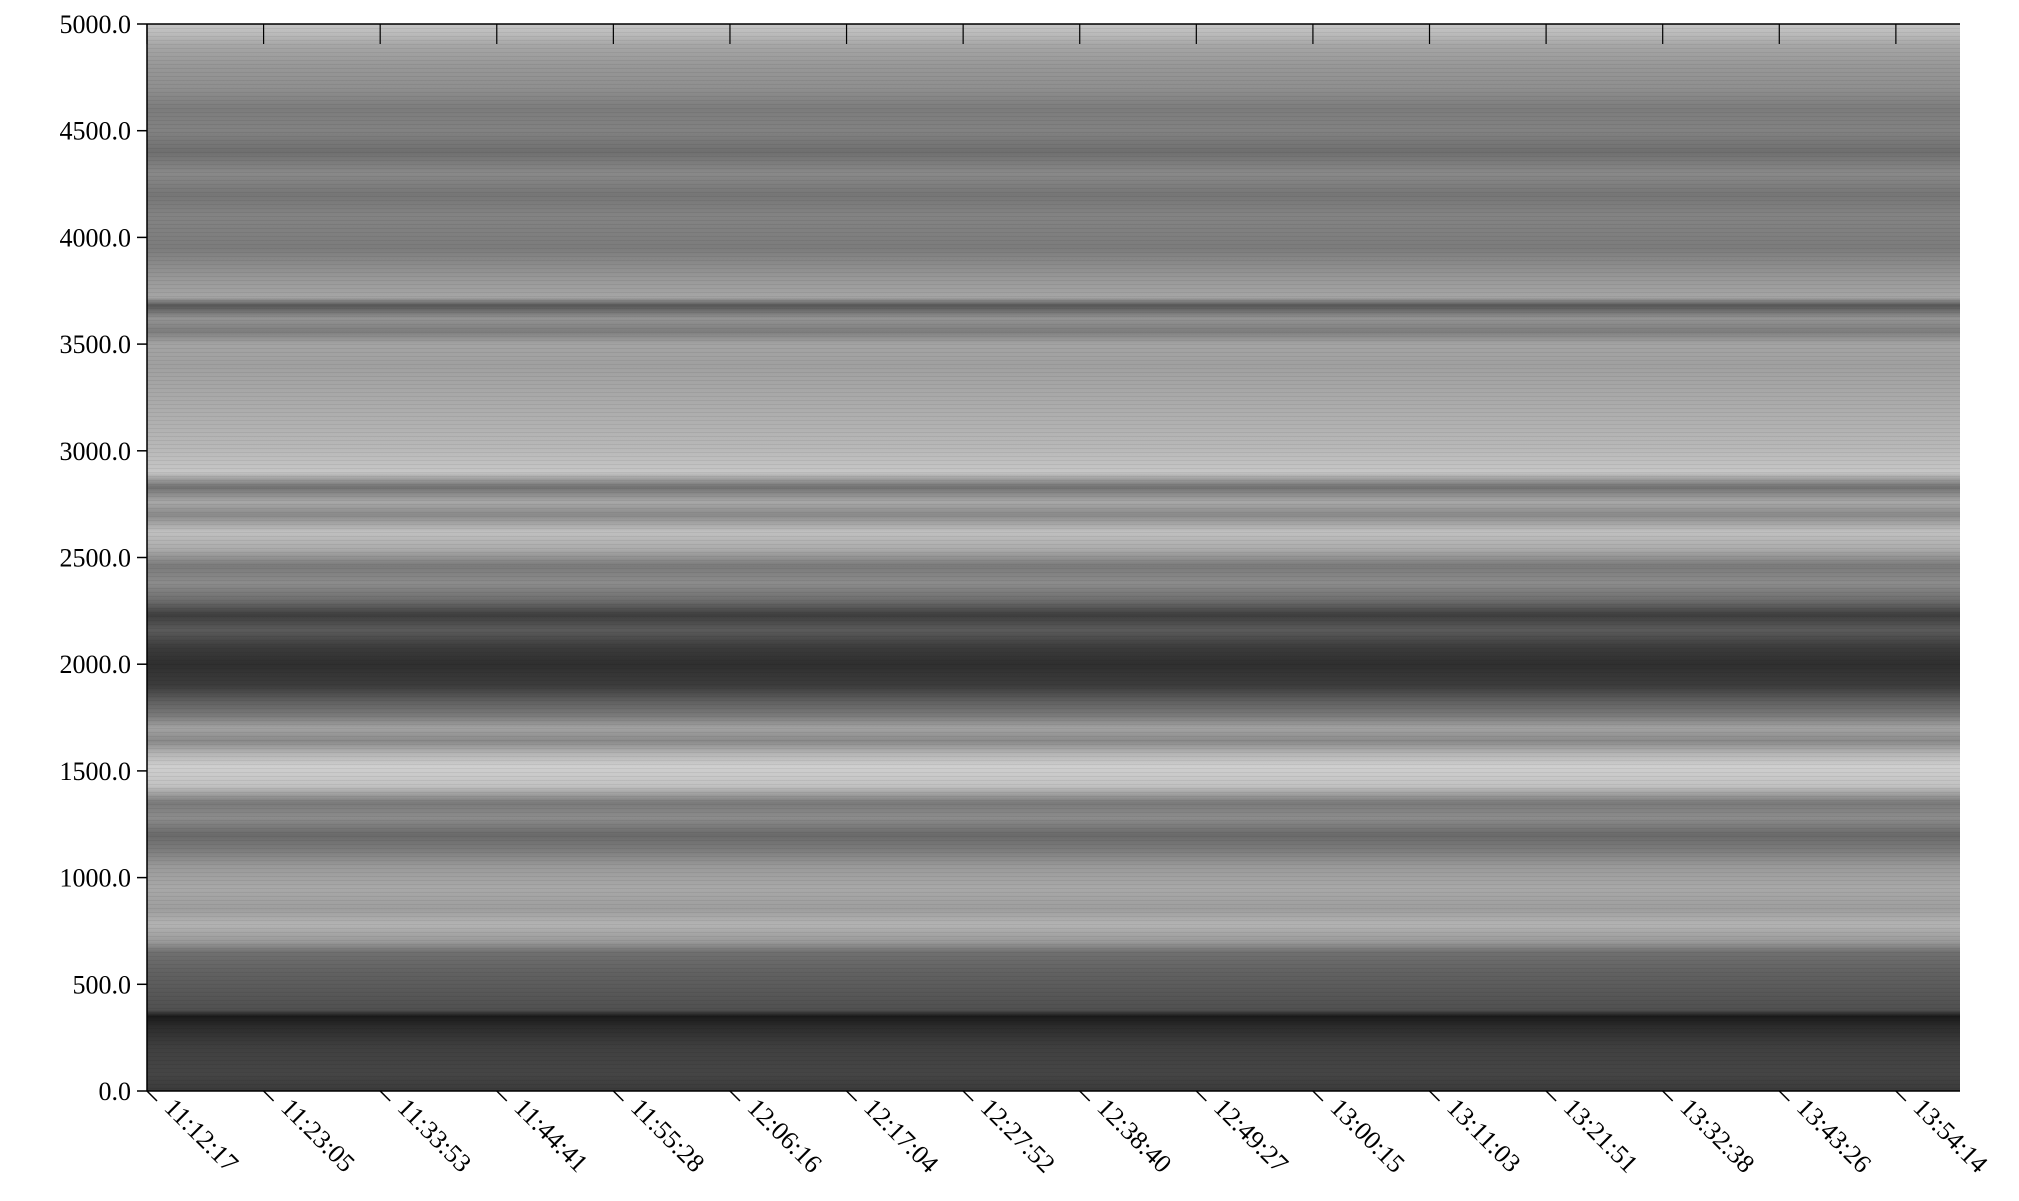  I want to click on x-tick-label-group: 12:06:16, so click(785, 1136).